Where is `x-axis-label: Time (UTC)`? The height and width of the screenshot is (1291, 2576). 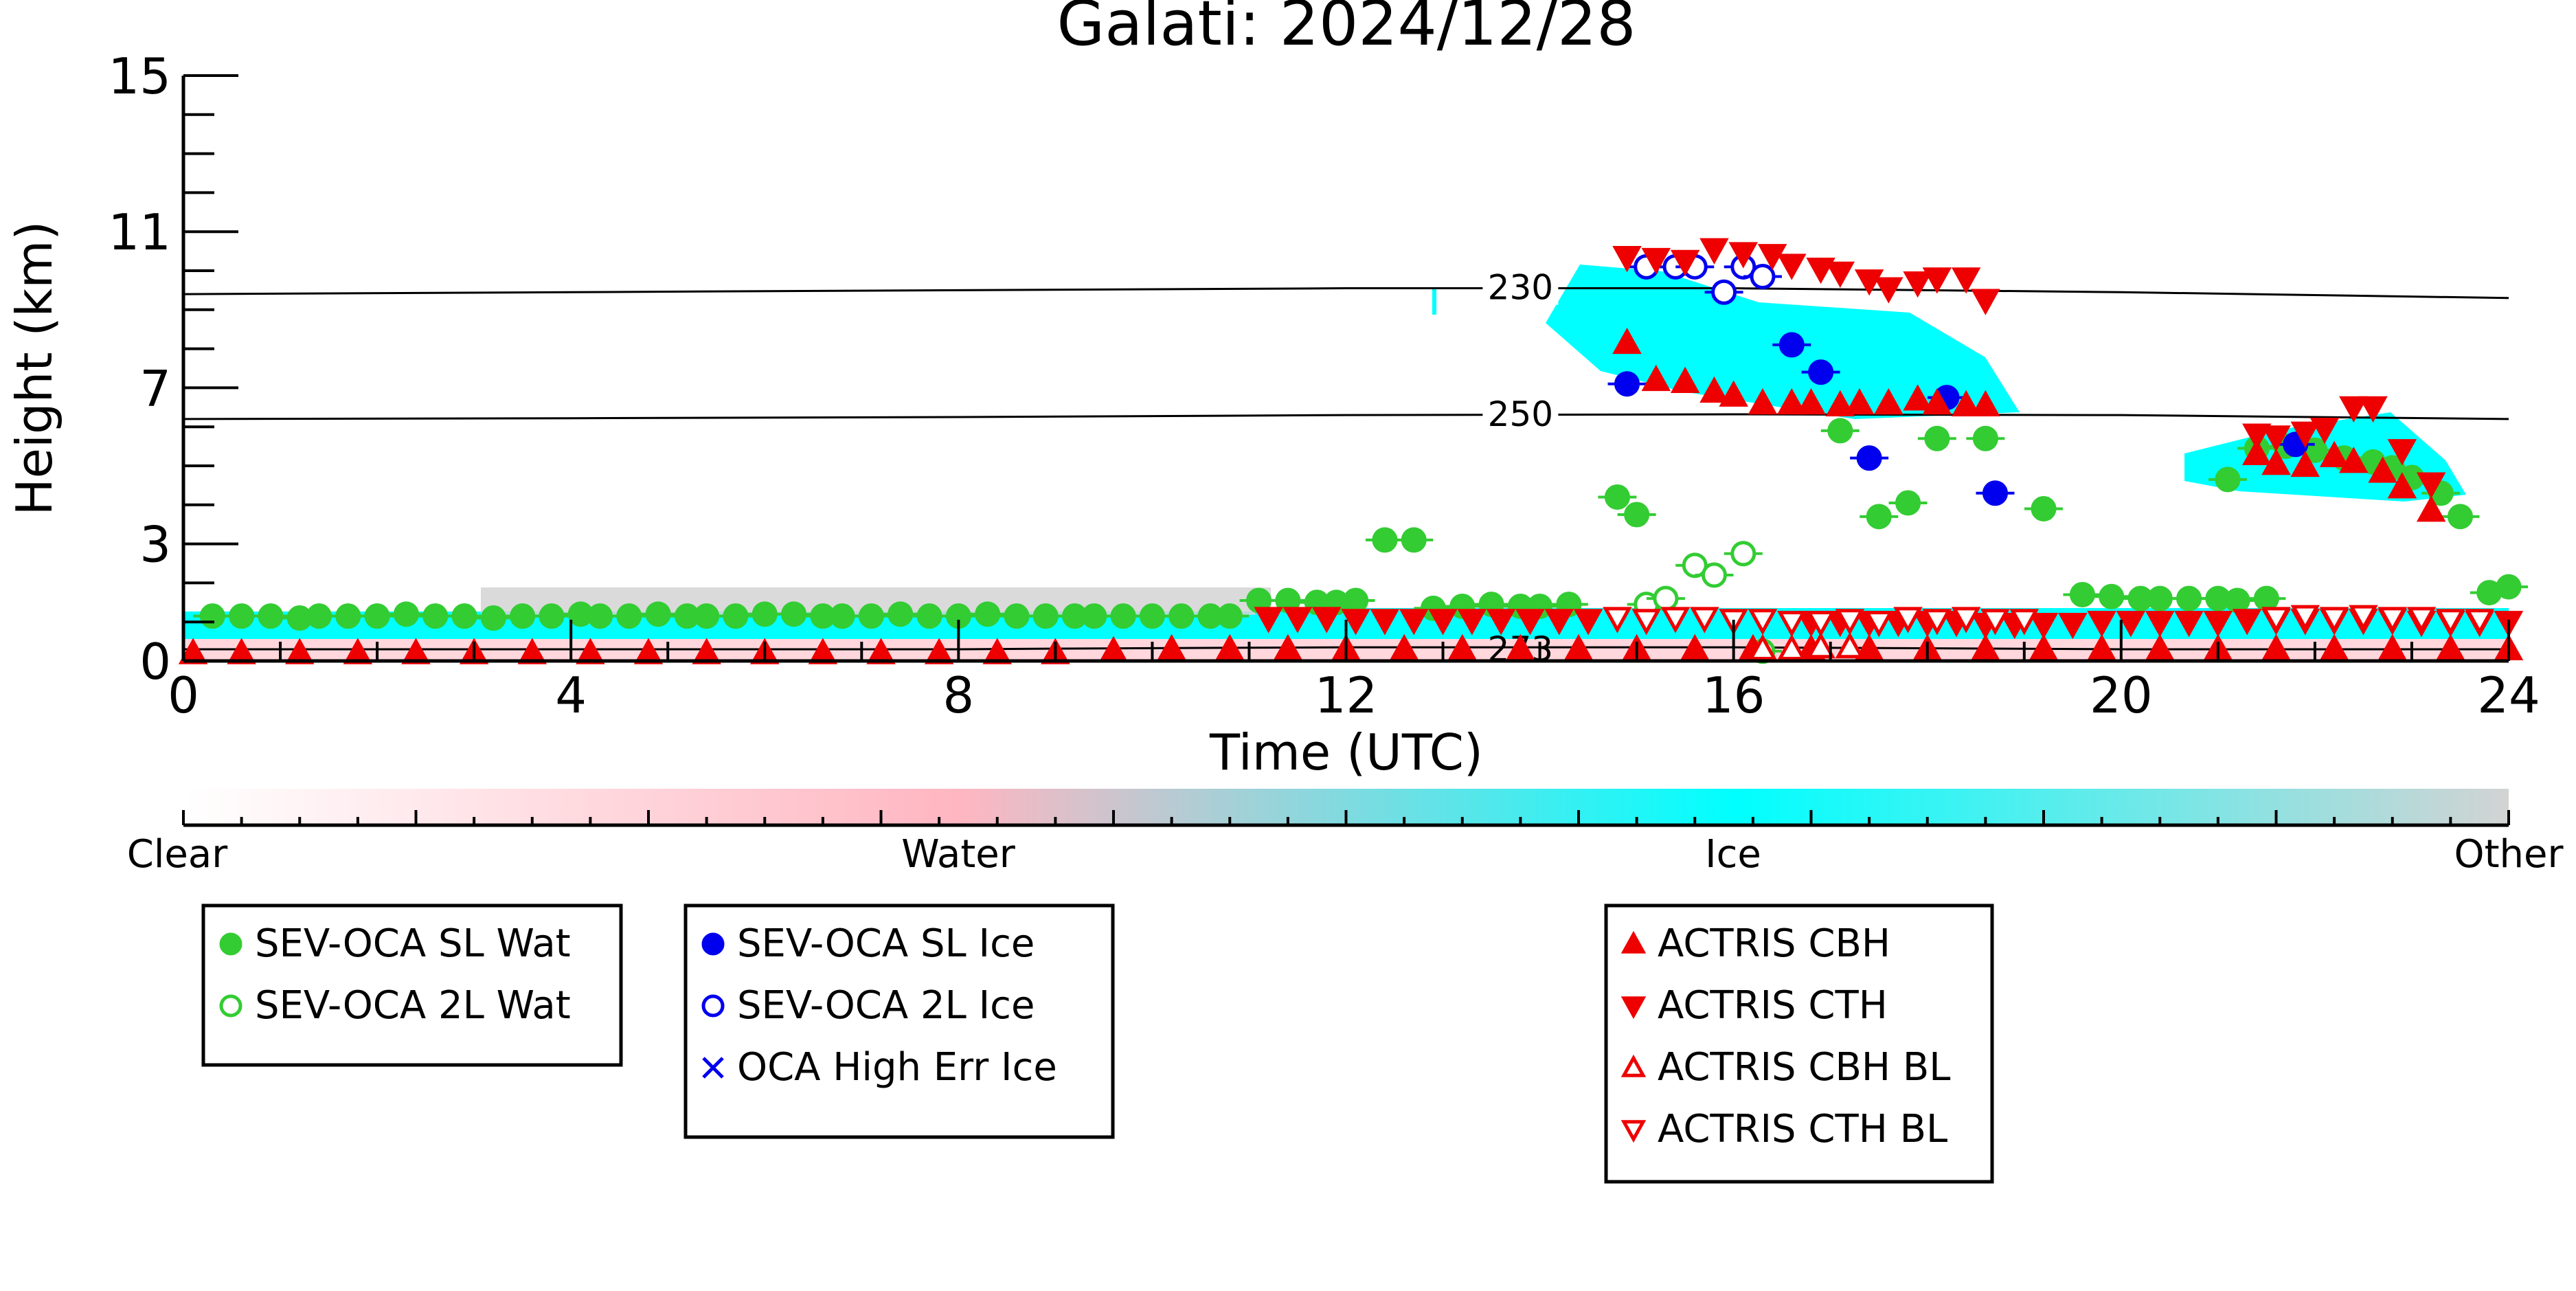 x-axis-label: Time (UTC) is located at coordinates (1346, 752).